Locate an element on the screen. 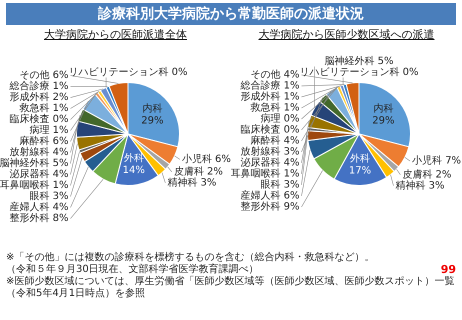 This screenshot has height=320, width=462. slice-label: 麻酔科 4% is located at coordinates (275, 140).